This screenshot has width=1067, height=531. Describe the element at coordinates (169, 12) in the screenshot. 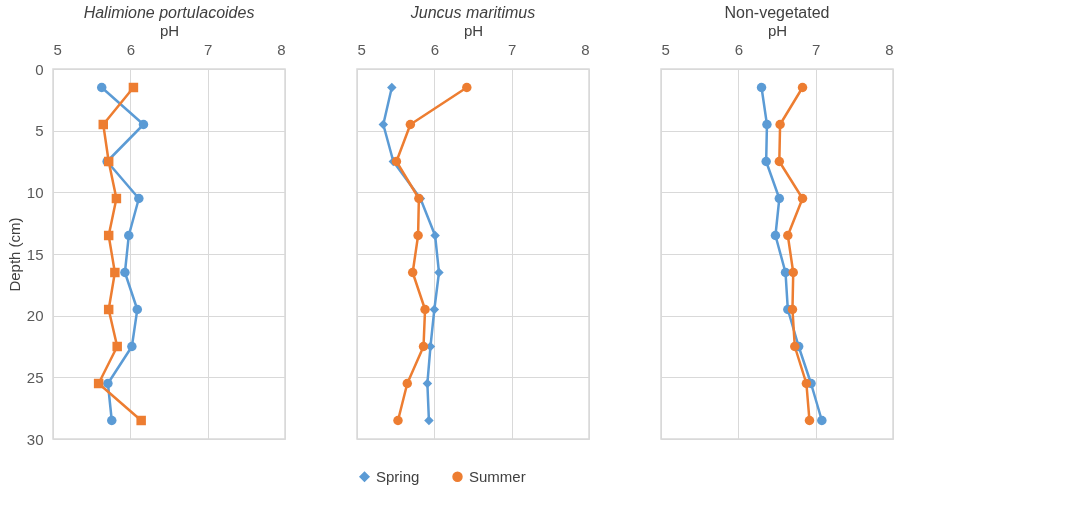

I see `chart-title: Halimione portulacoides` at that location.